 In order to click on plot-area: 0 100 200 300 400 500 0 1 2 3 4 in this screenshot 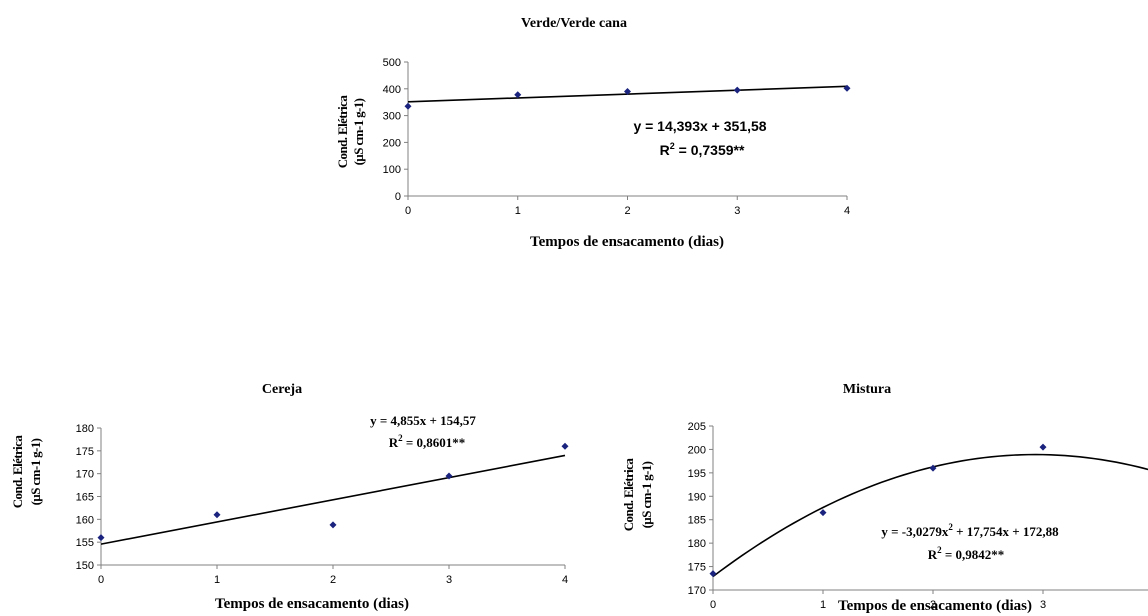, I will do `click(617, 137)`.